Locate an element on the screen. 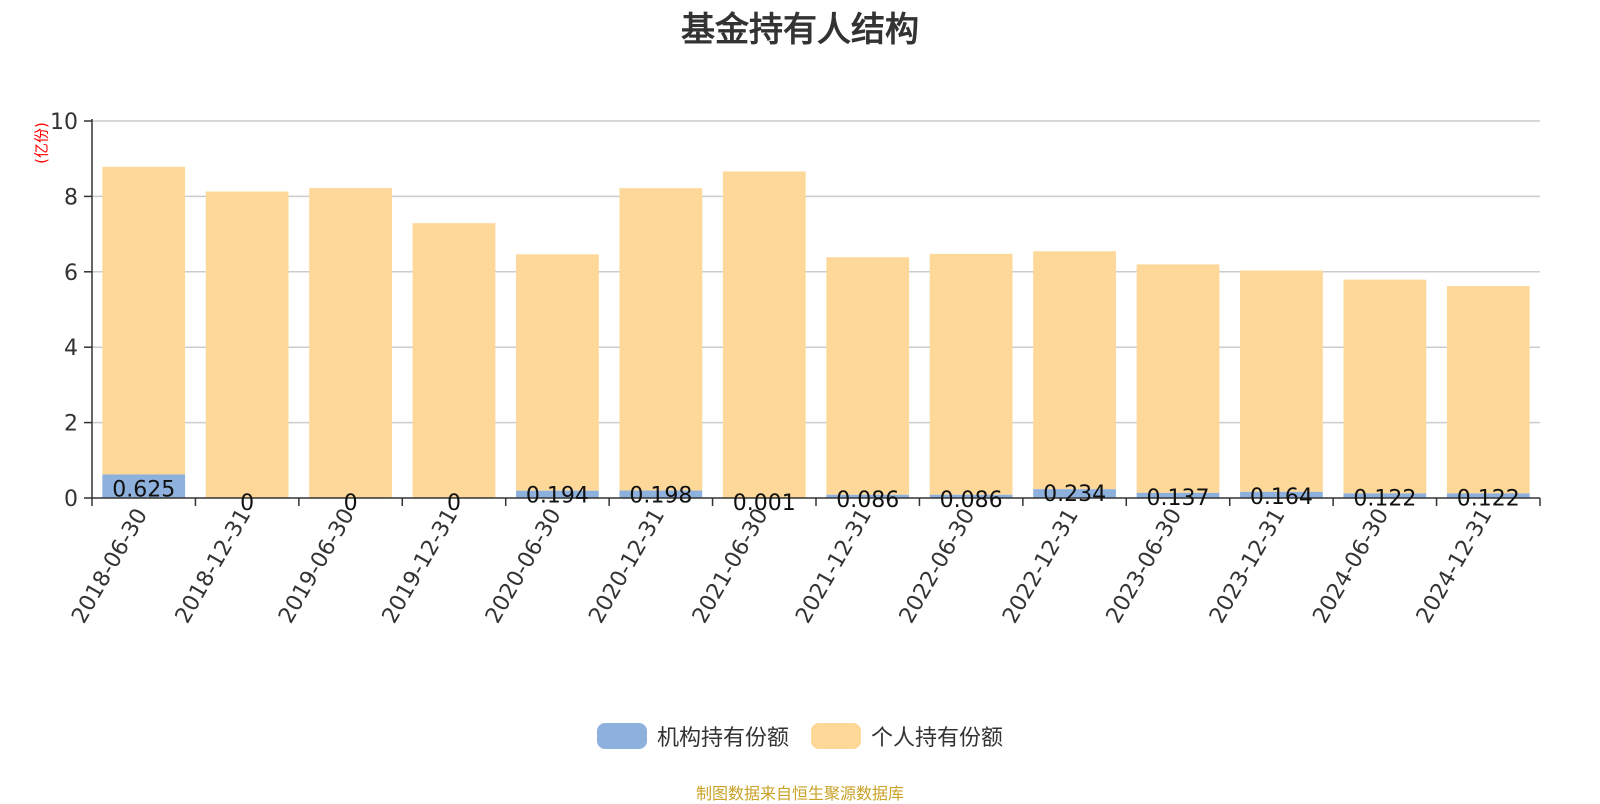  y-tick-label-0: 0 is located at coordinates (71, 499).